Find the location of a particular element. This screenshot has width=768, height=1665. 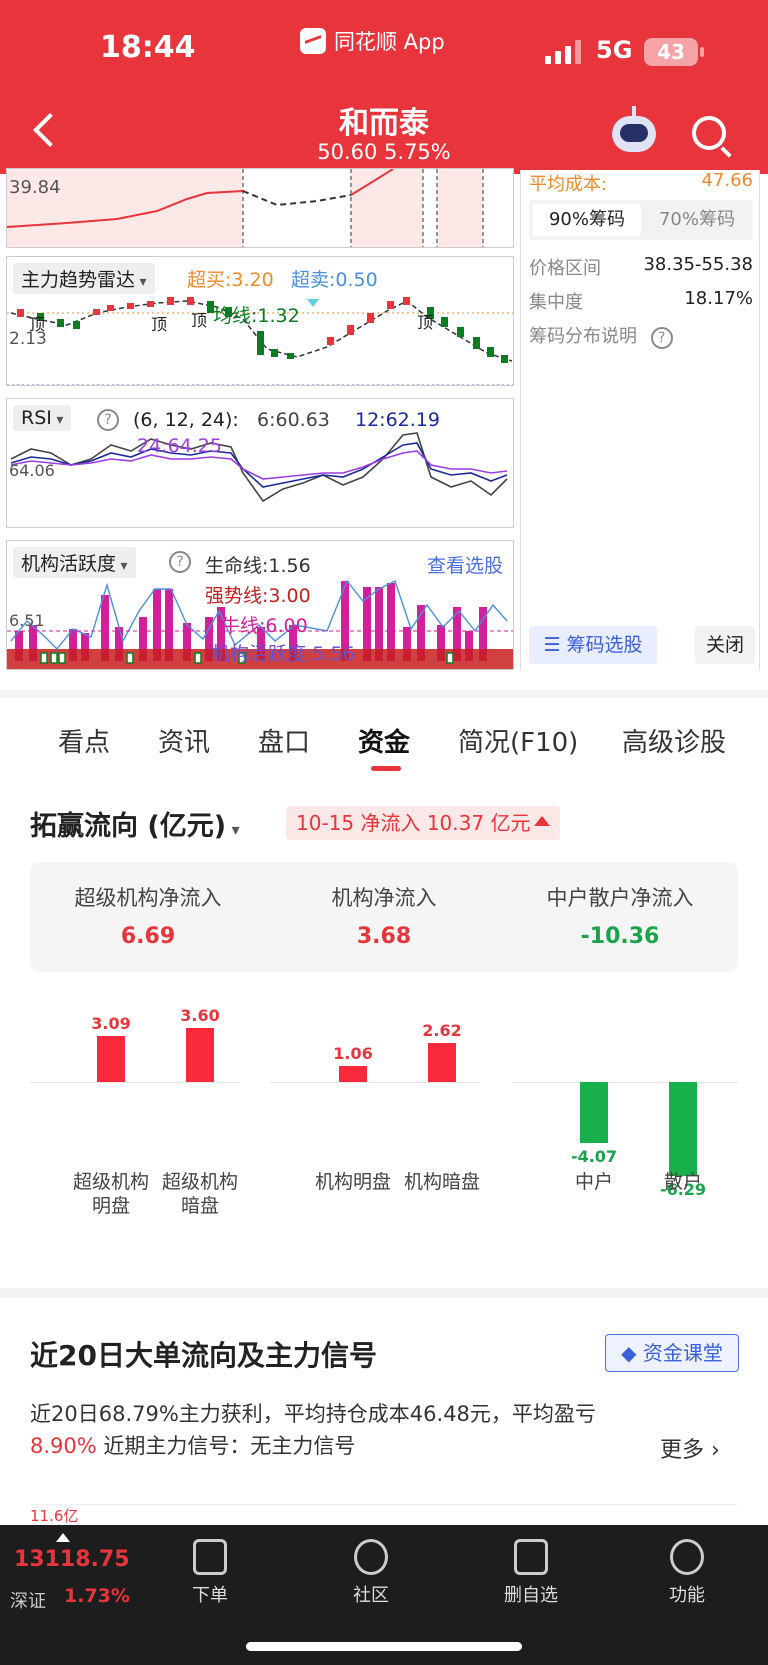

tab-news: 资讯 is located at coordinates (184, 743).